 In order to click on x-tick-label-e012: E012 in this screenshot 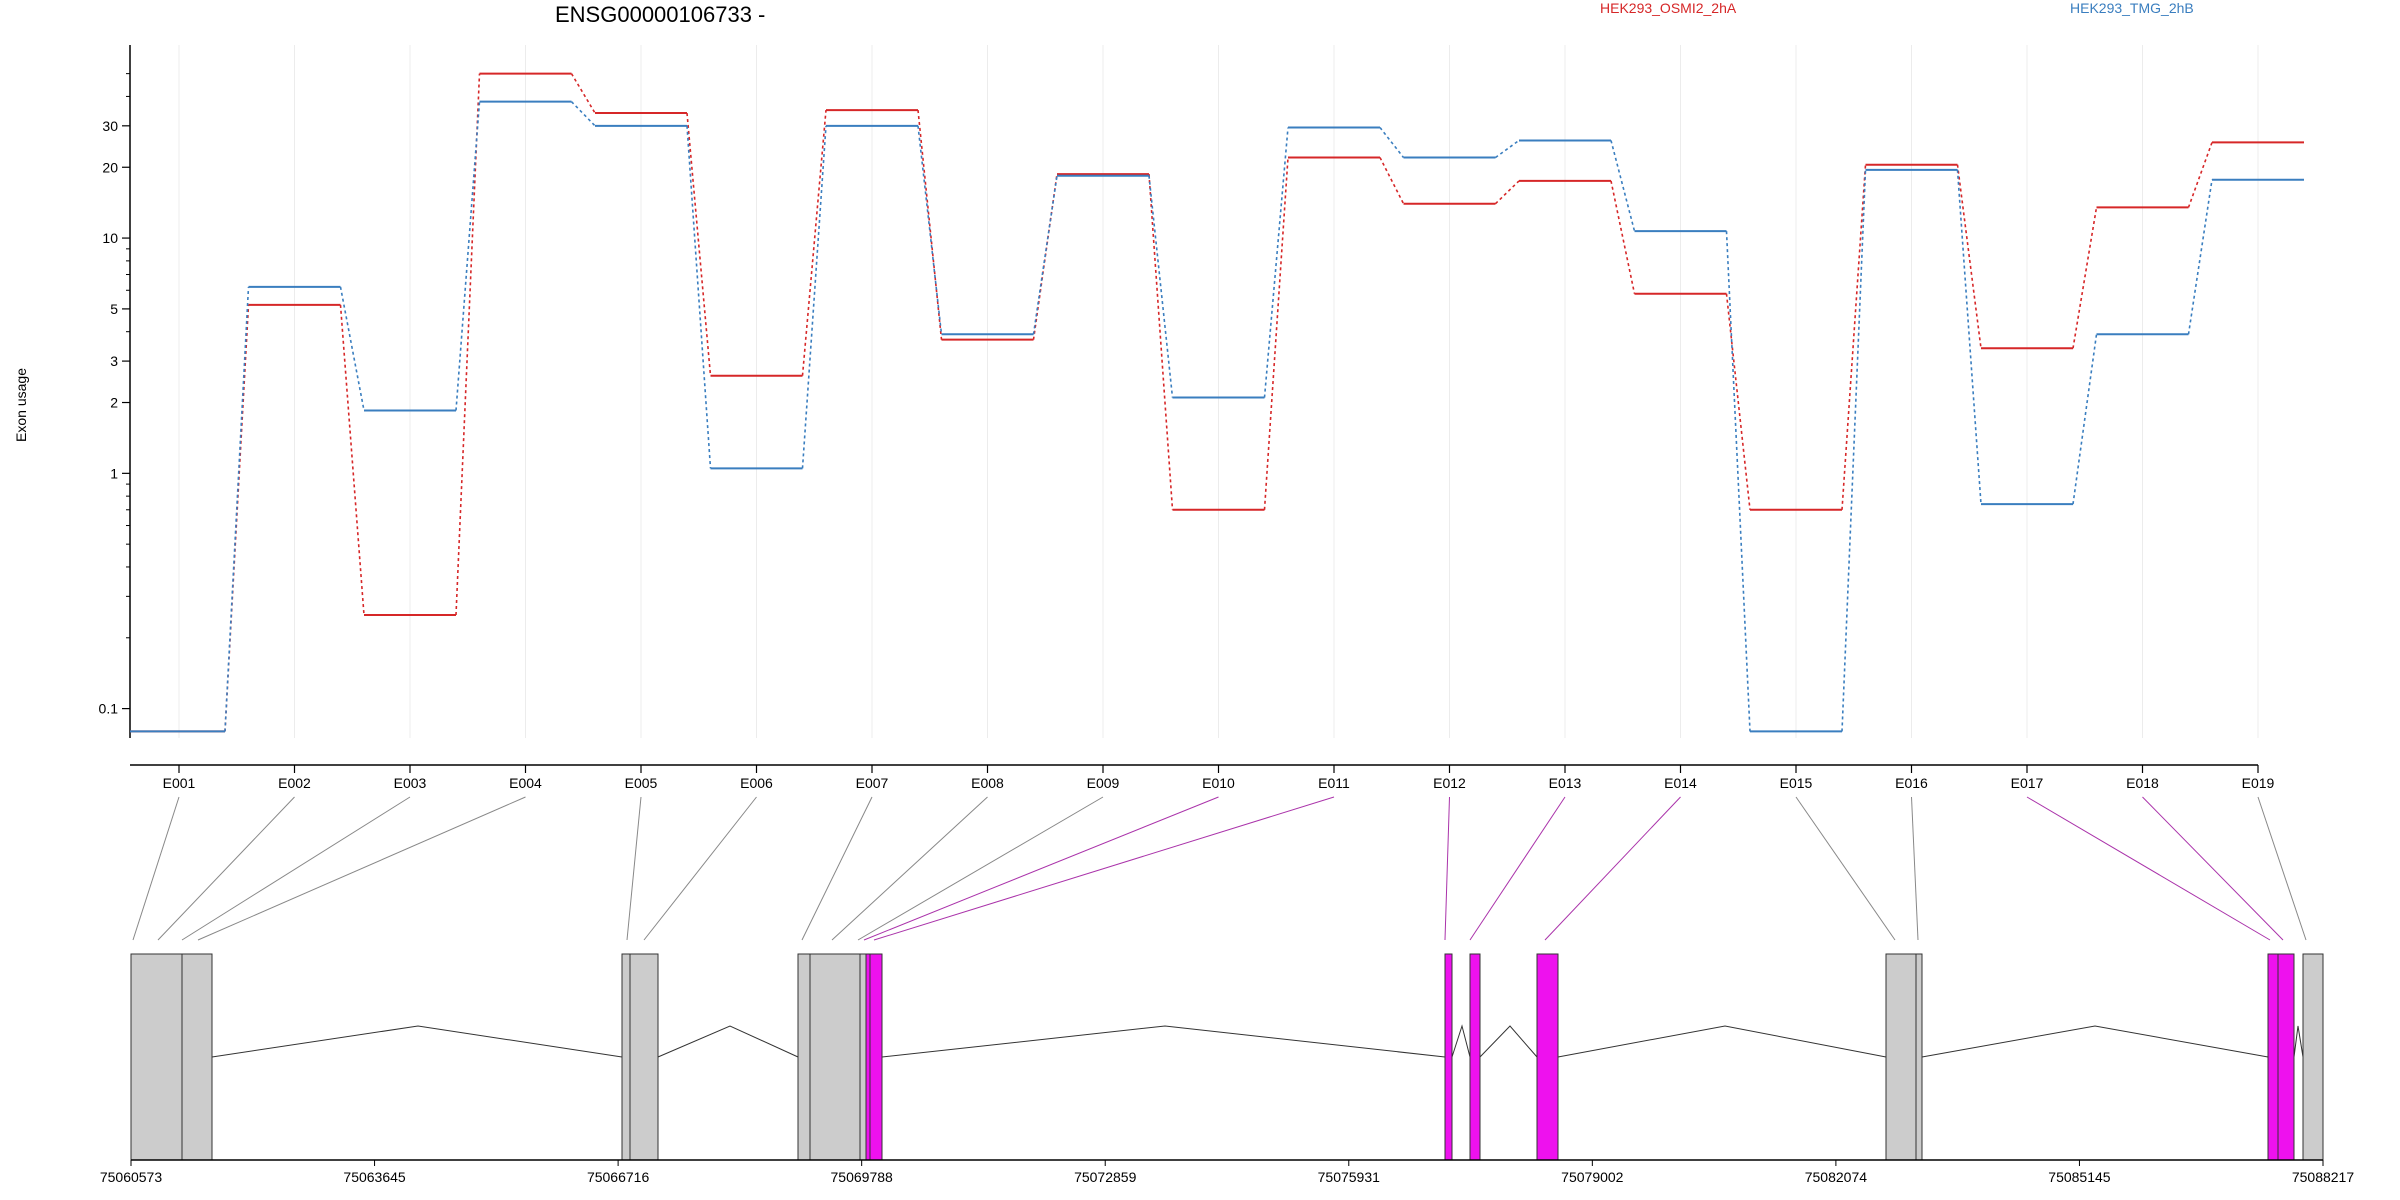, I will do `click(1449, 783)`.